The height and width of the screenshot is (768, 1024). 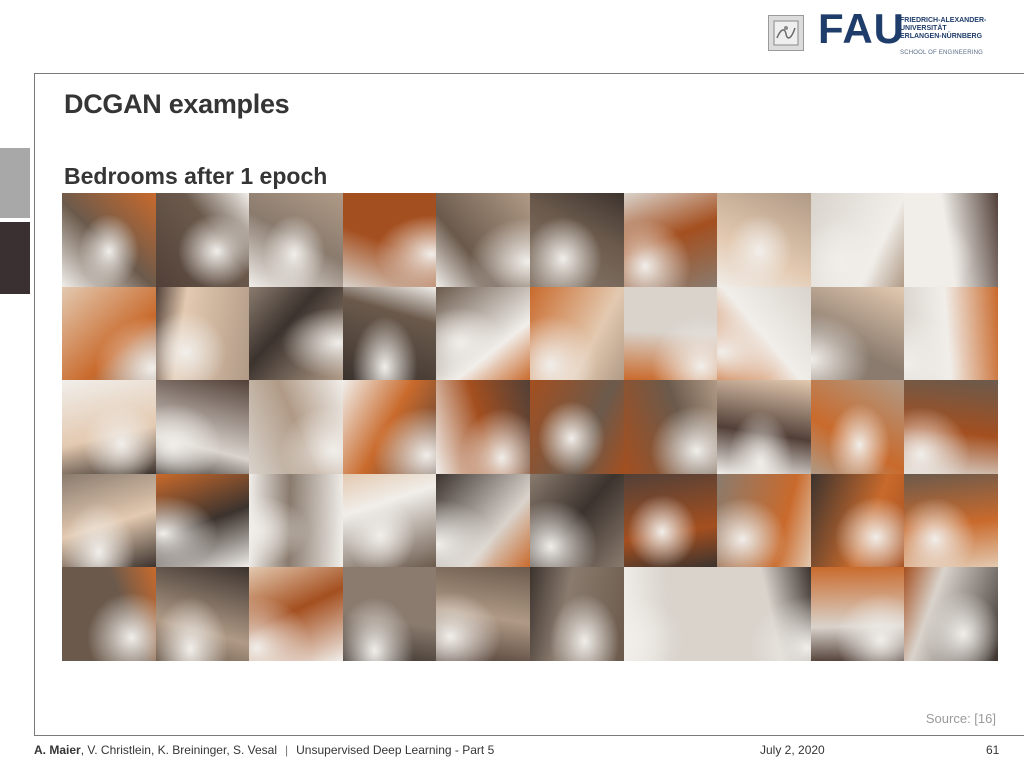 I want to click on footer-lecture-title: Unsupervised Deep Learning - Part 5, so click(x=395, y=750).